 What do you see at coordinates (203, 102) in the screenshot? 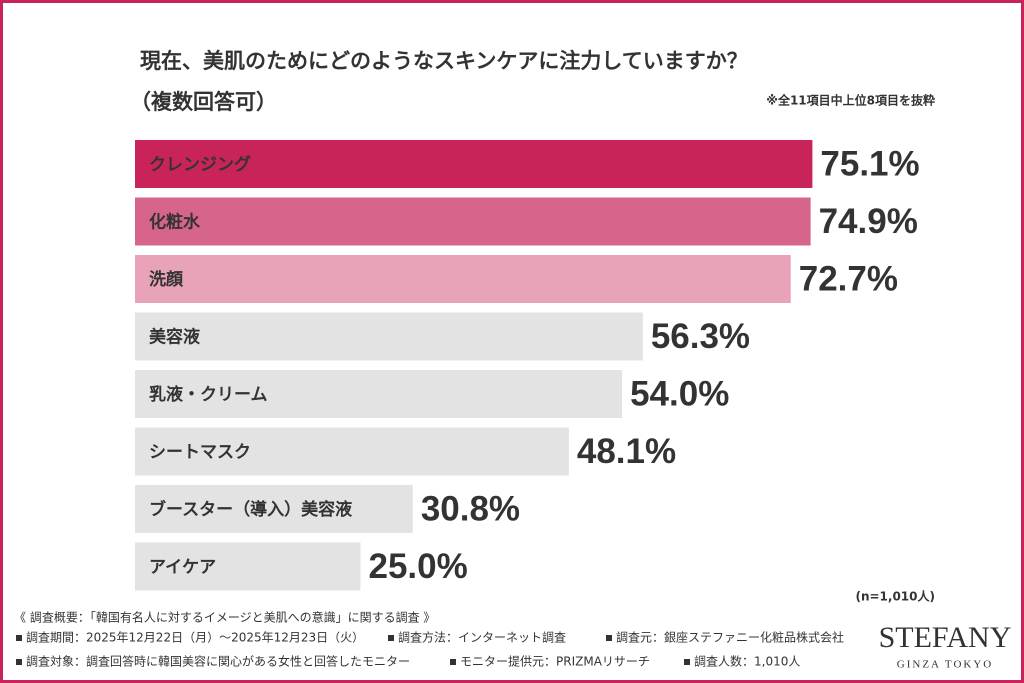
I see `chart-subtitle: （複数回答可）` at bounding box center [203, 102].